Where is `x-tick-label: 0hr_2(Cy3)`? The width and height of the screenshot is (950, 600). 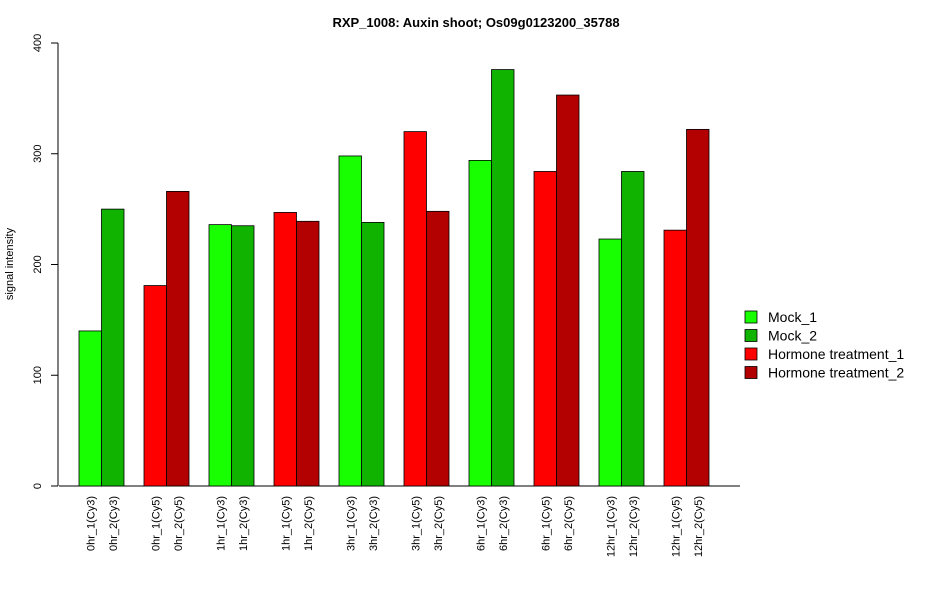
x-tick-label: 0hr_2(Cy3) is located at coordinates (114, 523).